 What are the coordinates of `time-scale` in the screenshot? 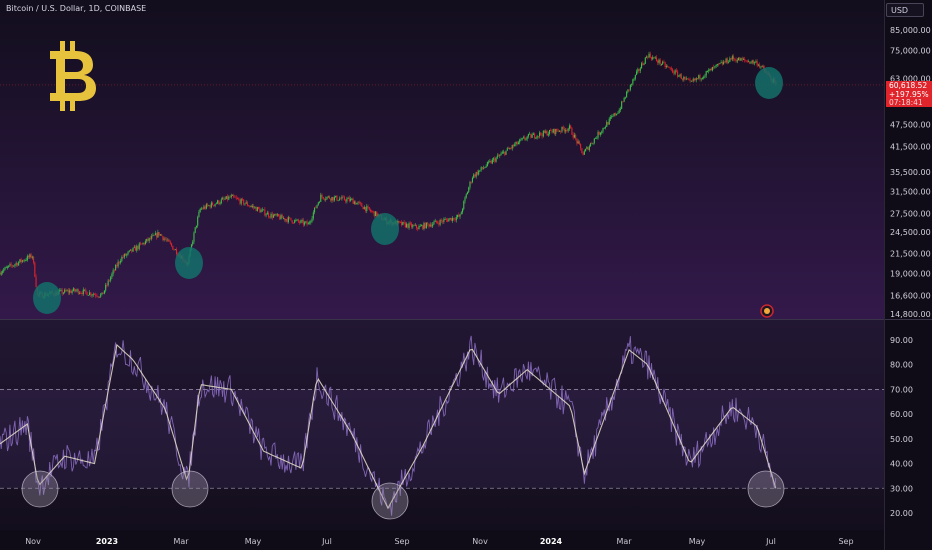 It's located at (466, 540).